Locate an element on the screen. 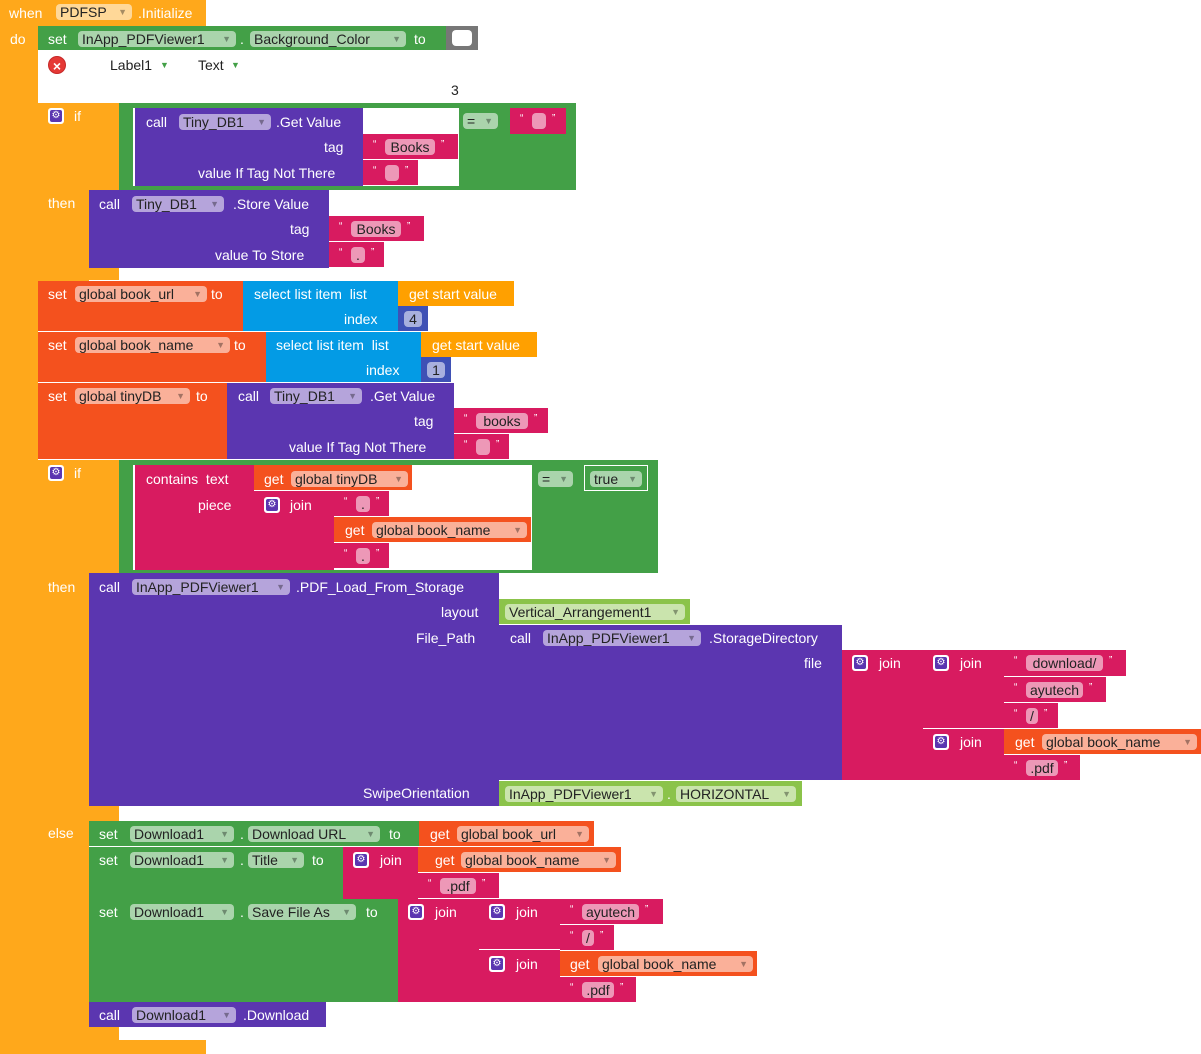 The image size is (1201, 1054). dropdown-value: HORIZONTAL is located at coordinates (725, 794).